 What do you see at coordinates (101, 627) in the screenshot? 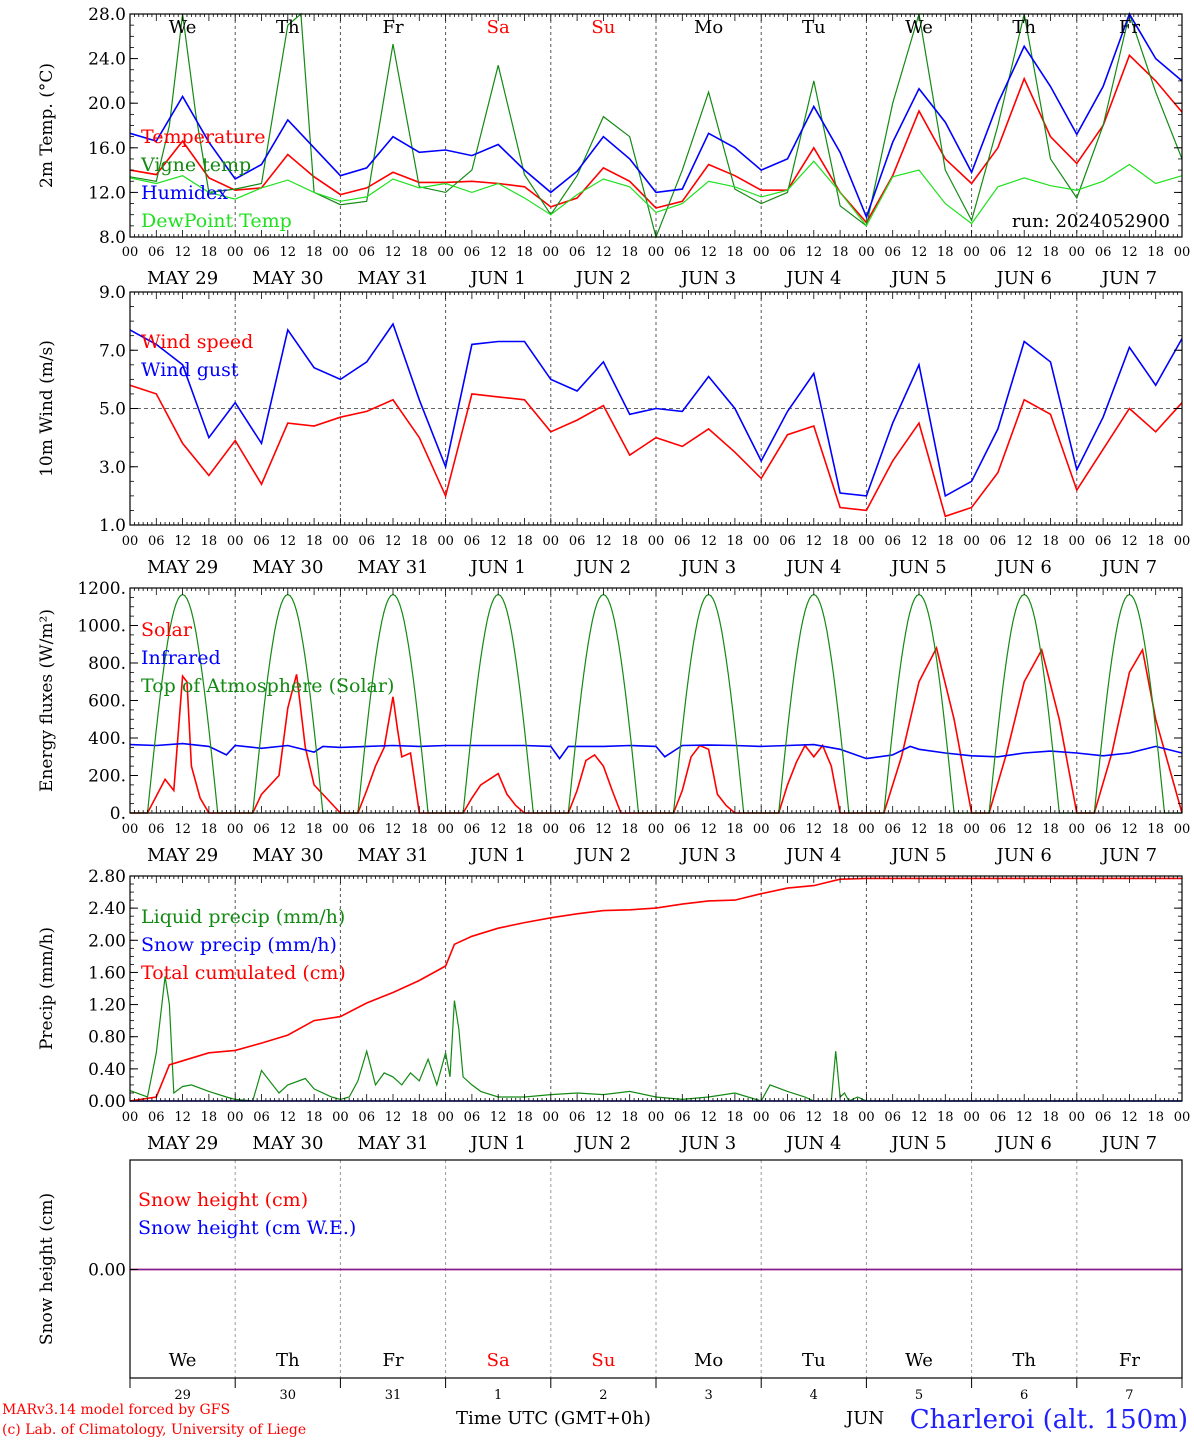
I see `y-tick-label: 1000.` at bounding box center [101, 627].